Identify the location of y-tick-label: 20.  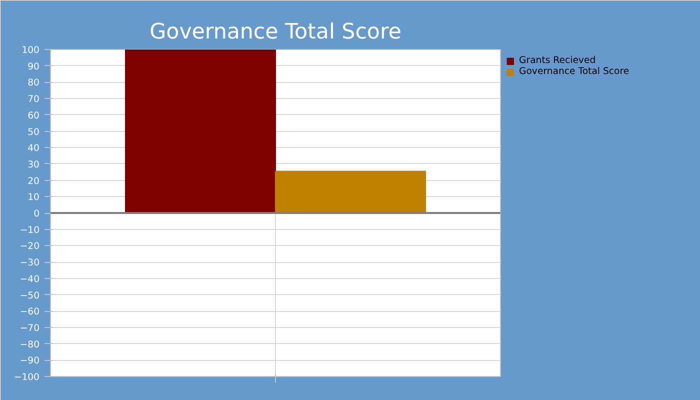
(34, 181).